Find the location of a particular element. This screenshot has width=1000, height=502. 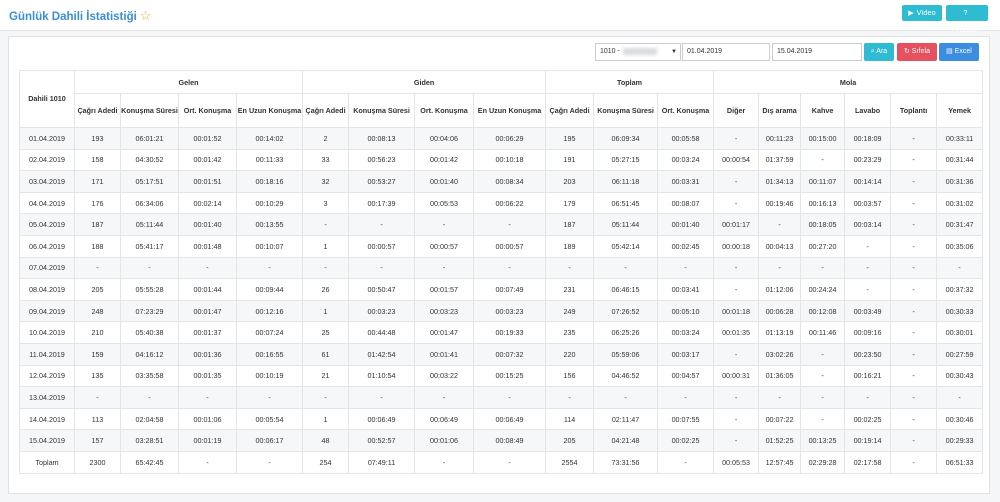

group-header-giden: Giden is located at coordinates (424, 82).